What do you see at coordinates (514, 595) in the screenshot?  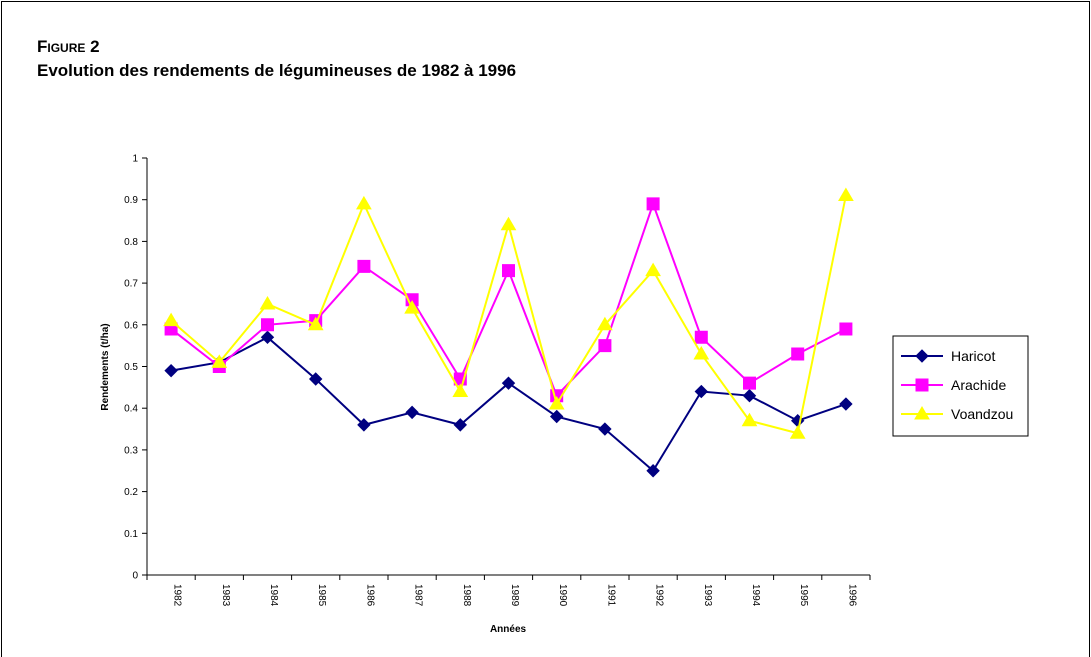 I see `x-tick-label: 1989` at bounding box center [514, 595].